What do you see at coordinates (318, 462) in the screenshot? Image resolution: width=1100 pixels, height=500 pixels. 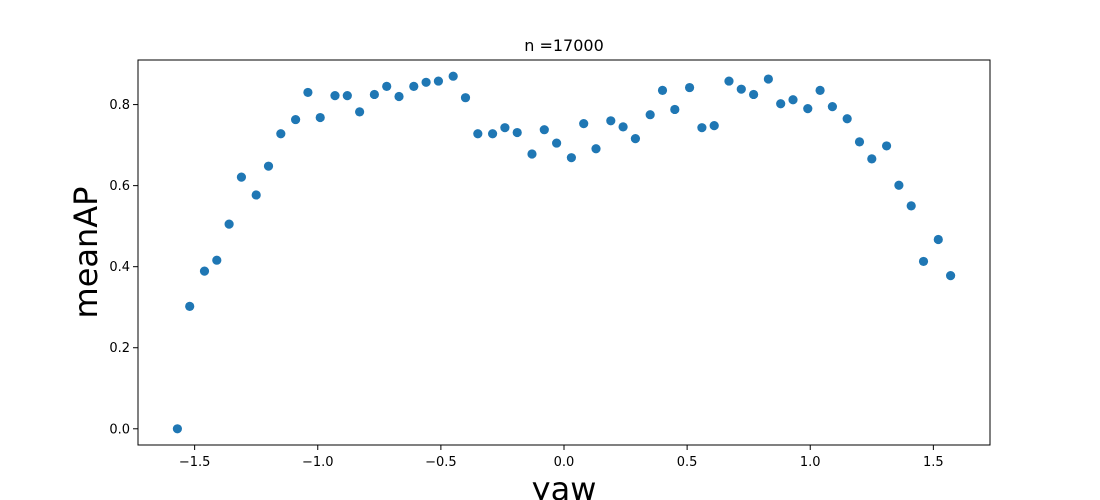 I see `x-tick-label: −1.0` at bounding box center [318, 462].